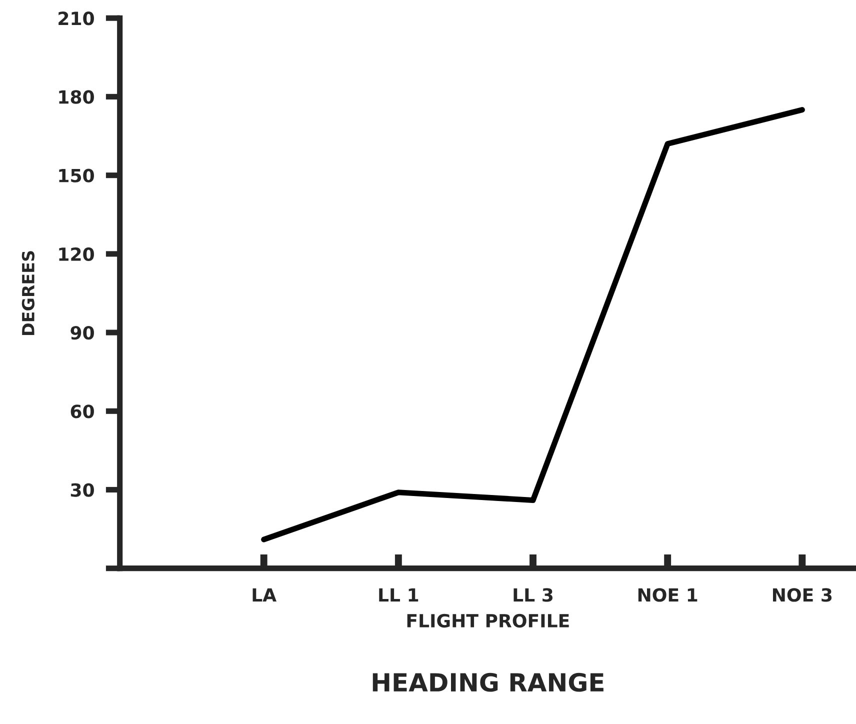  I want to click on y-tick-label: 120, so click(76, 254).